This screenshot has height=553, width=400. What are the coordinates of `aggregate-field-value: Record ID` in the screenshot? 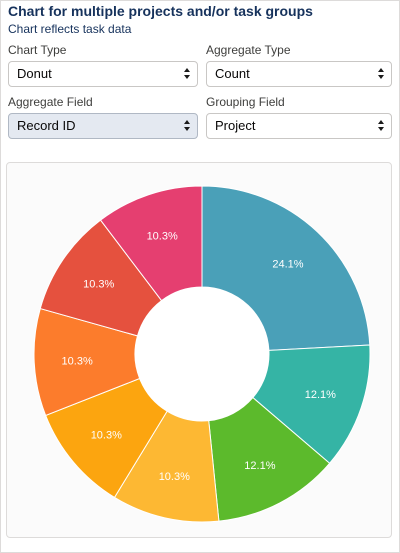 It's located at (46, 125).